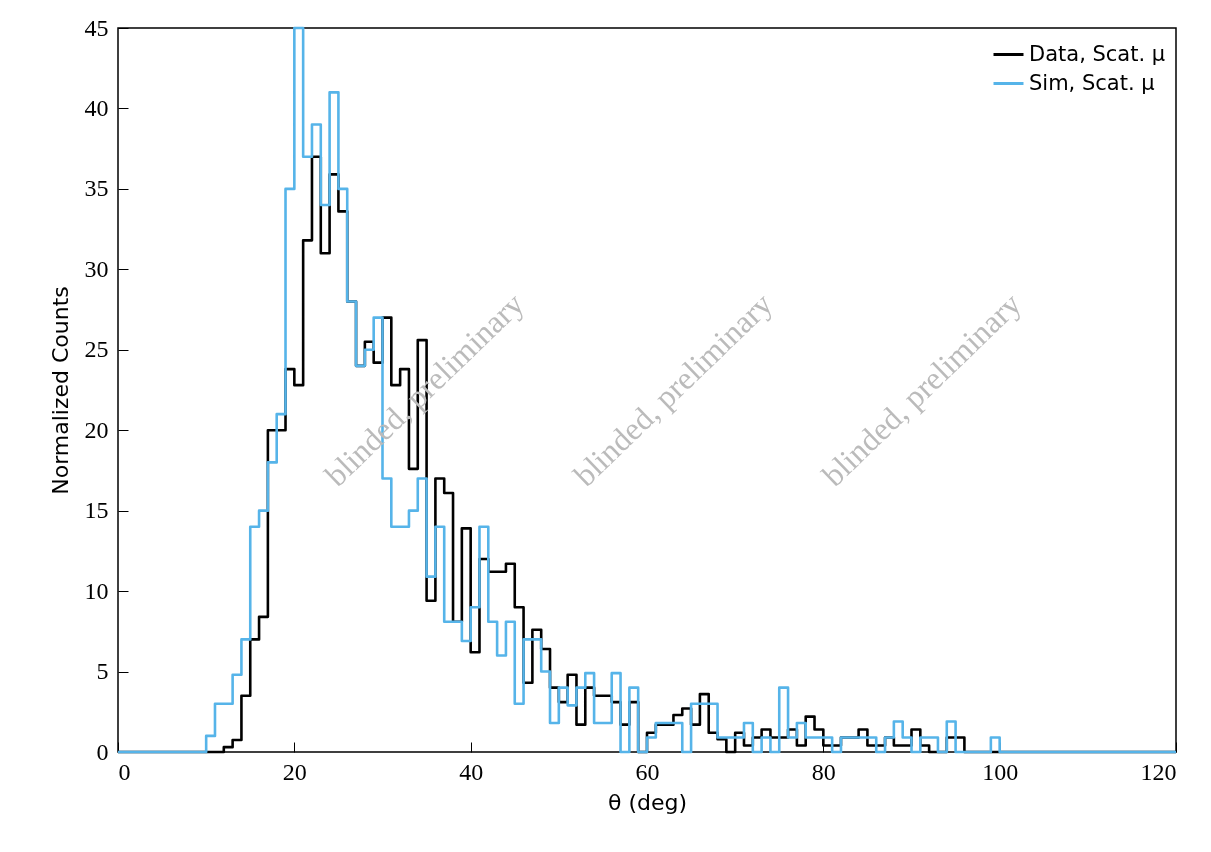 The height and width of the screenshot is (852, 1211). Describe the element at coordinates (96, 27) in the screenshot. I see `y-tick-label: 45` at that location.